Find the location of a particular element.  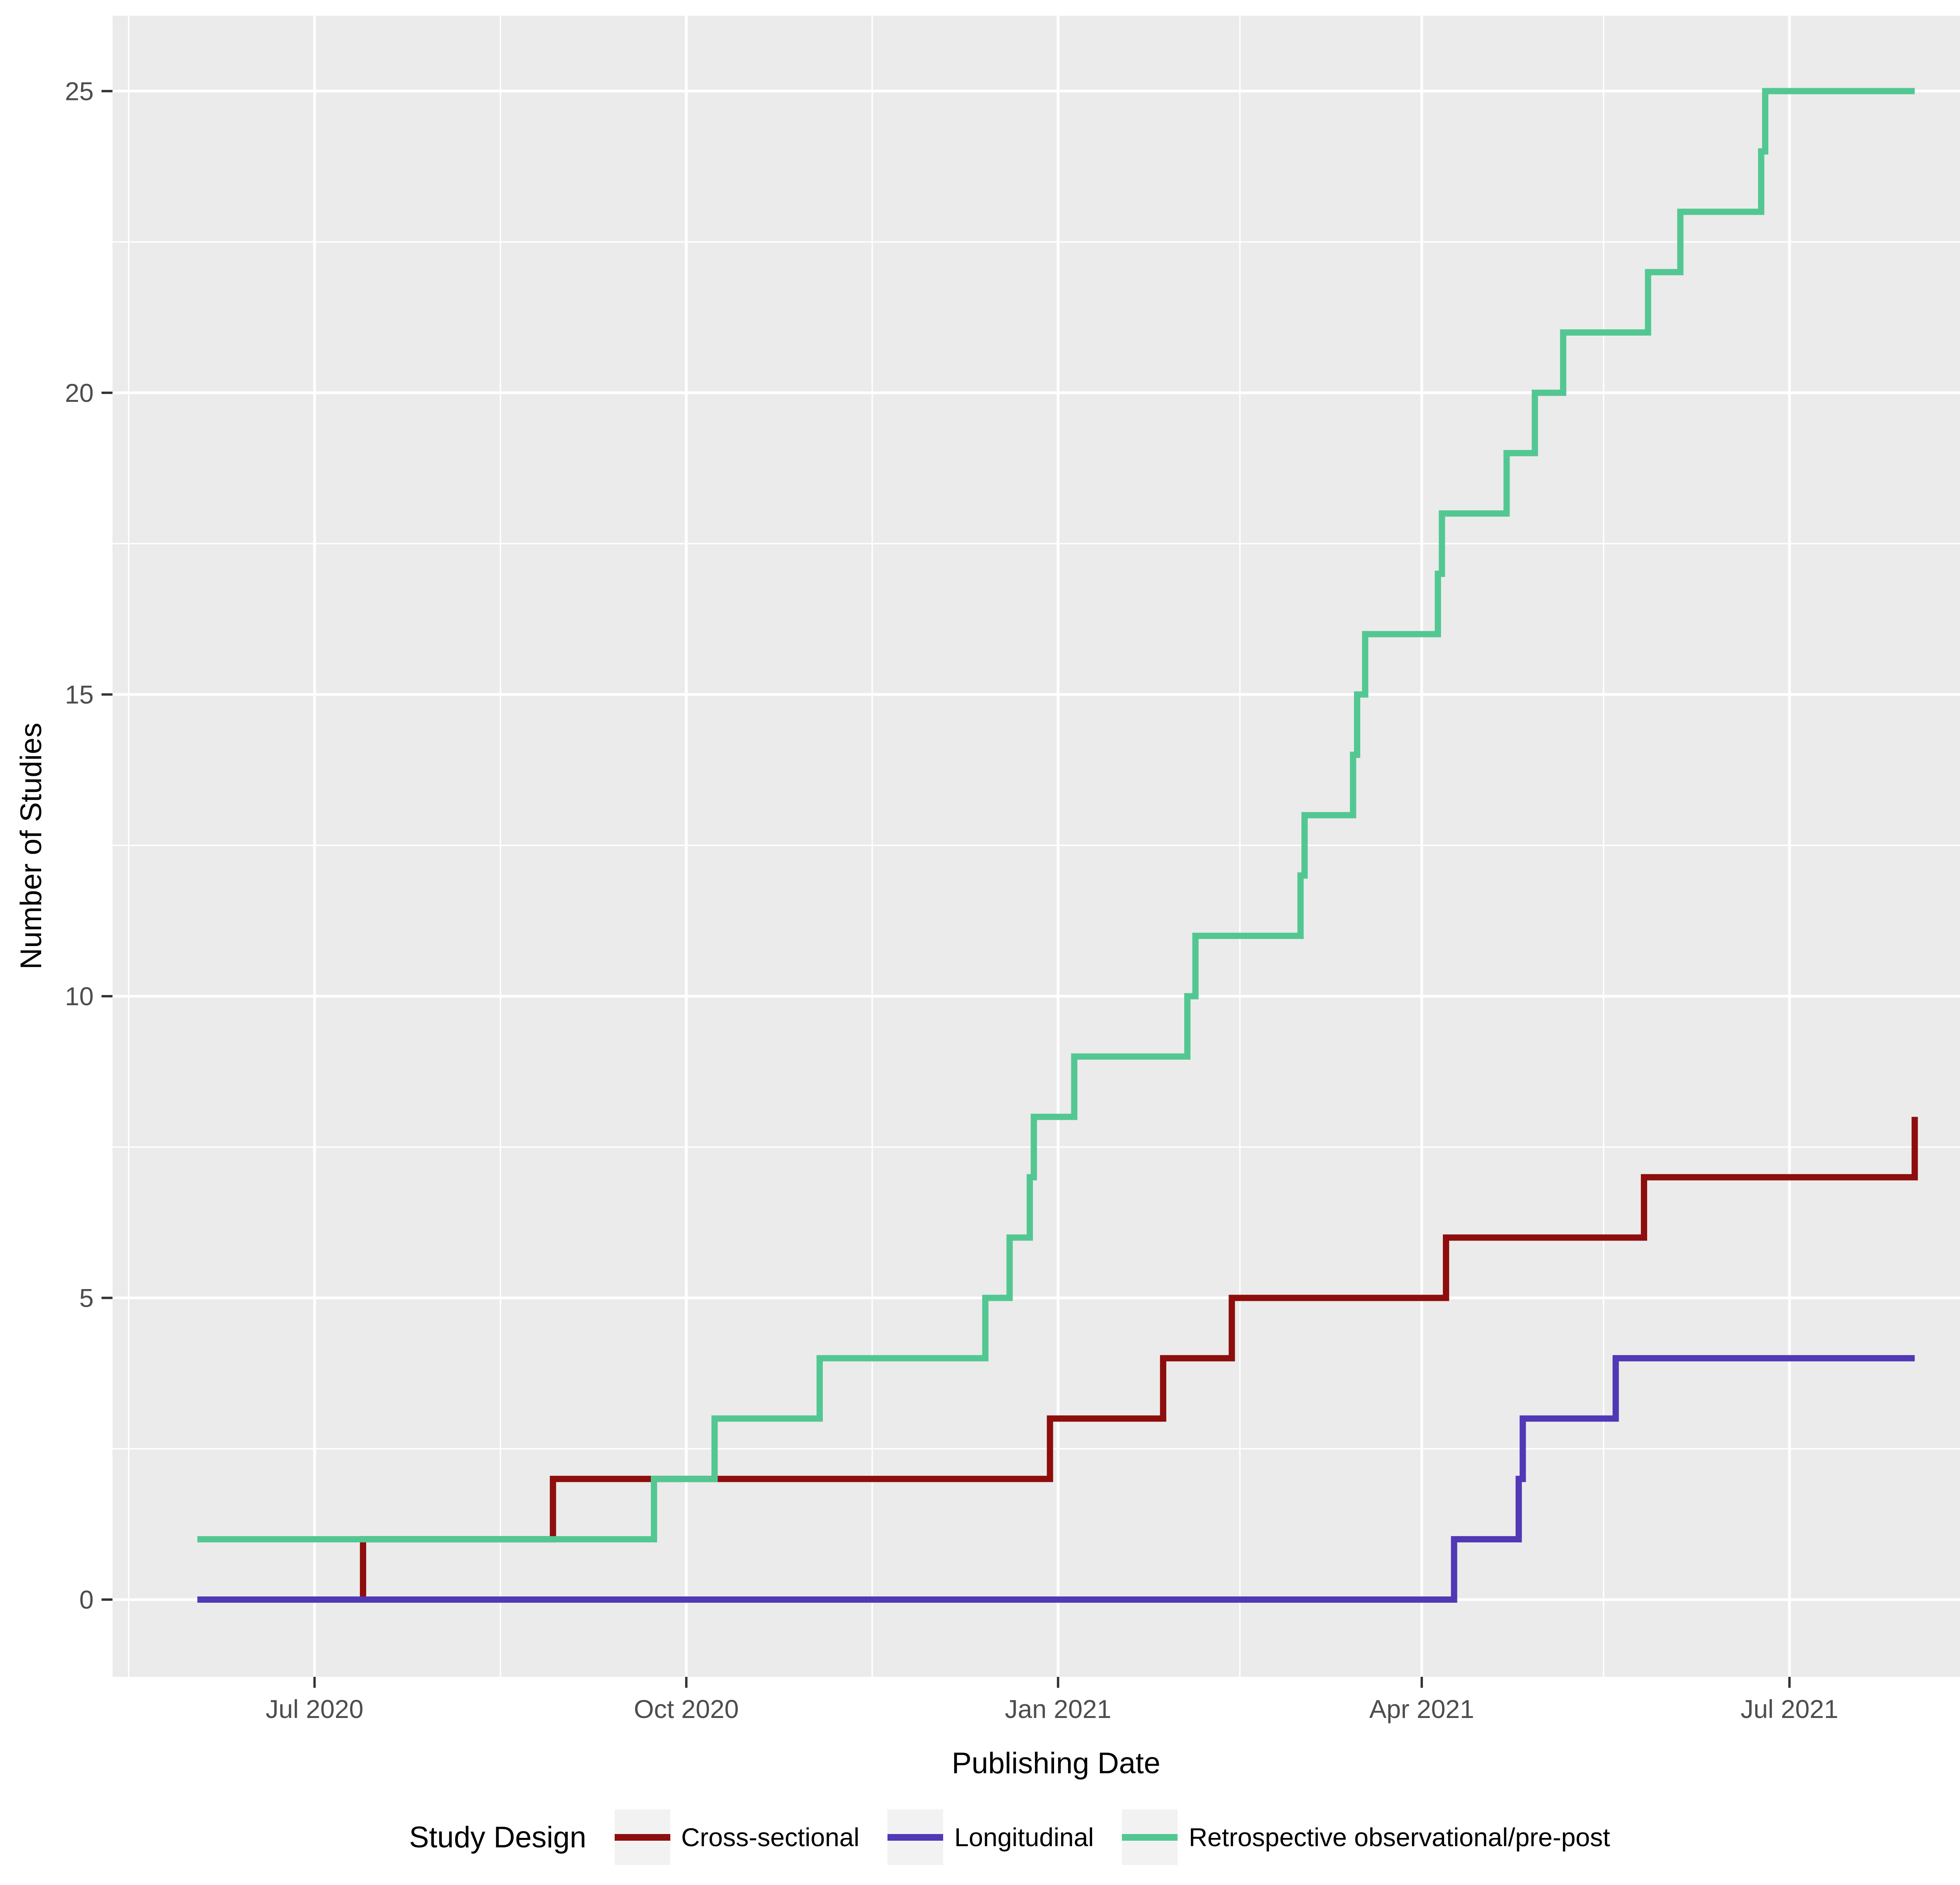

legend-entry: Cross-sectional is located at coordinates (737, 1837).